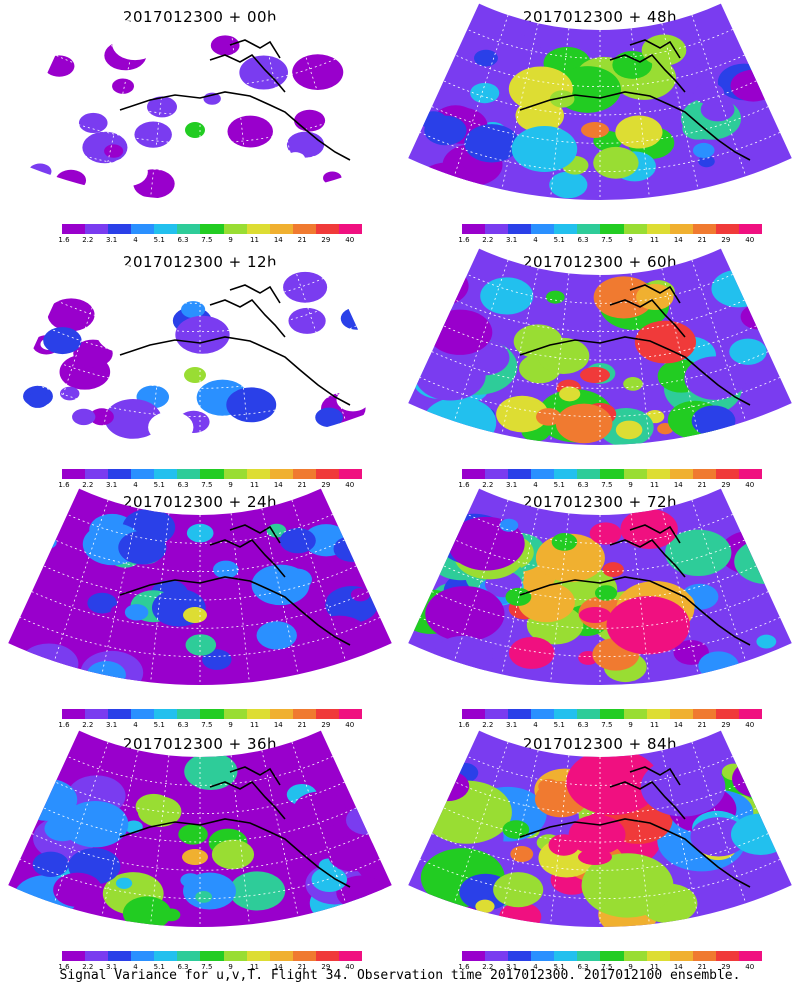 The height and width of the screenshot is (1000, 800). I want to click on variance-map, so click(200, 102).